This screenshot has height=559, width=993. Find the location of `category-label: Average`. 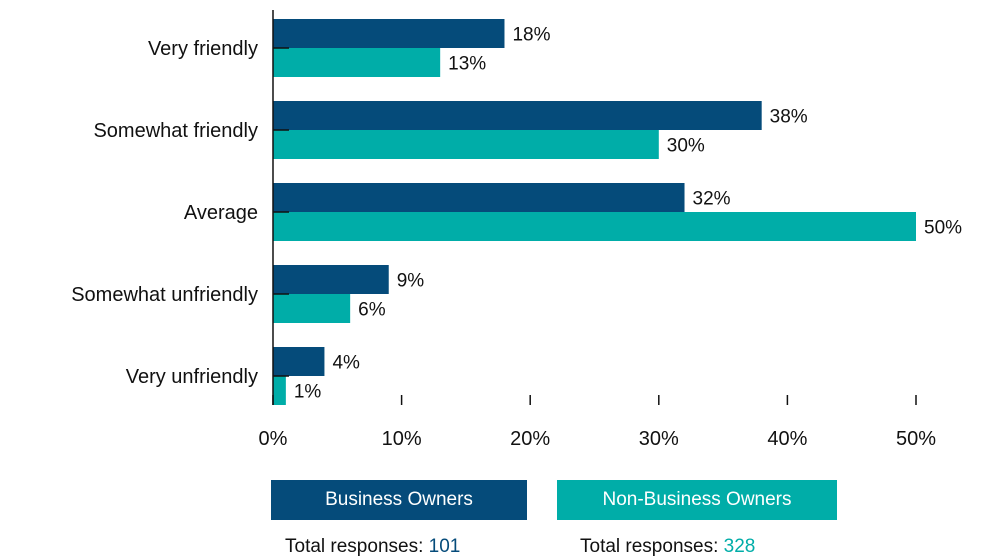

category-label: Average is located at coordinates (221, 213).